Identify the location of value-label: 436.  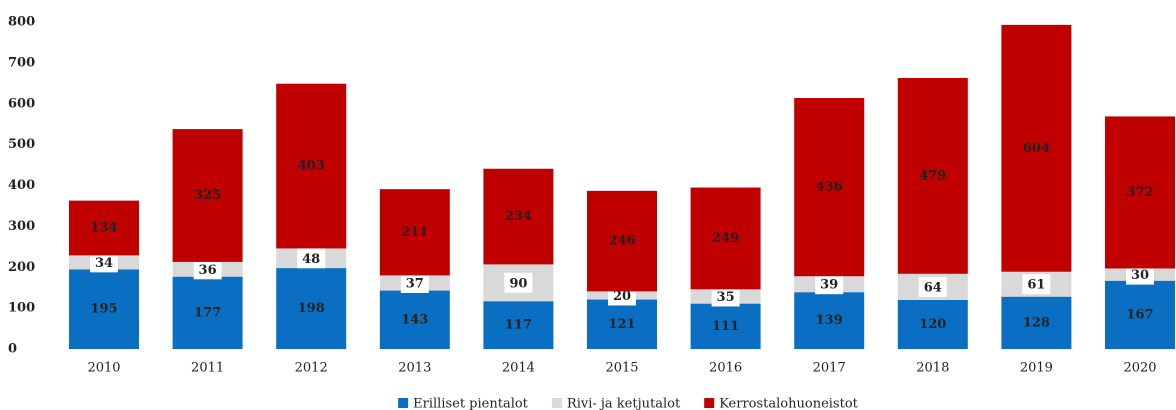
(829, 187).